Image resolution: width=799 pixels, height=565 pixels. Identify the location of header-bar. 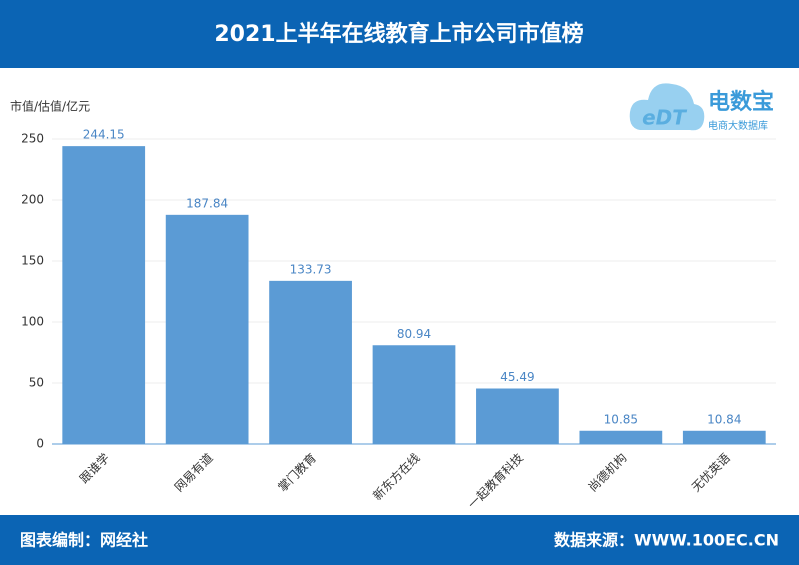
(399, 34).